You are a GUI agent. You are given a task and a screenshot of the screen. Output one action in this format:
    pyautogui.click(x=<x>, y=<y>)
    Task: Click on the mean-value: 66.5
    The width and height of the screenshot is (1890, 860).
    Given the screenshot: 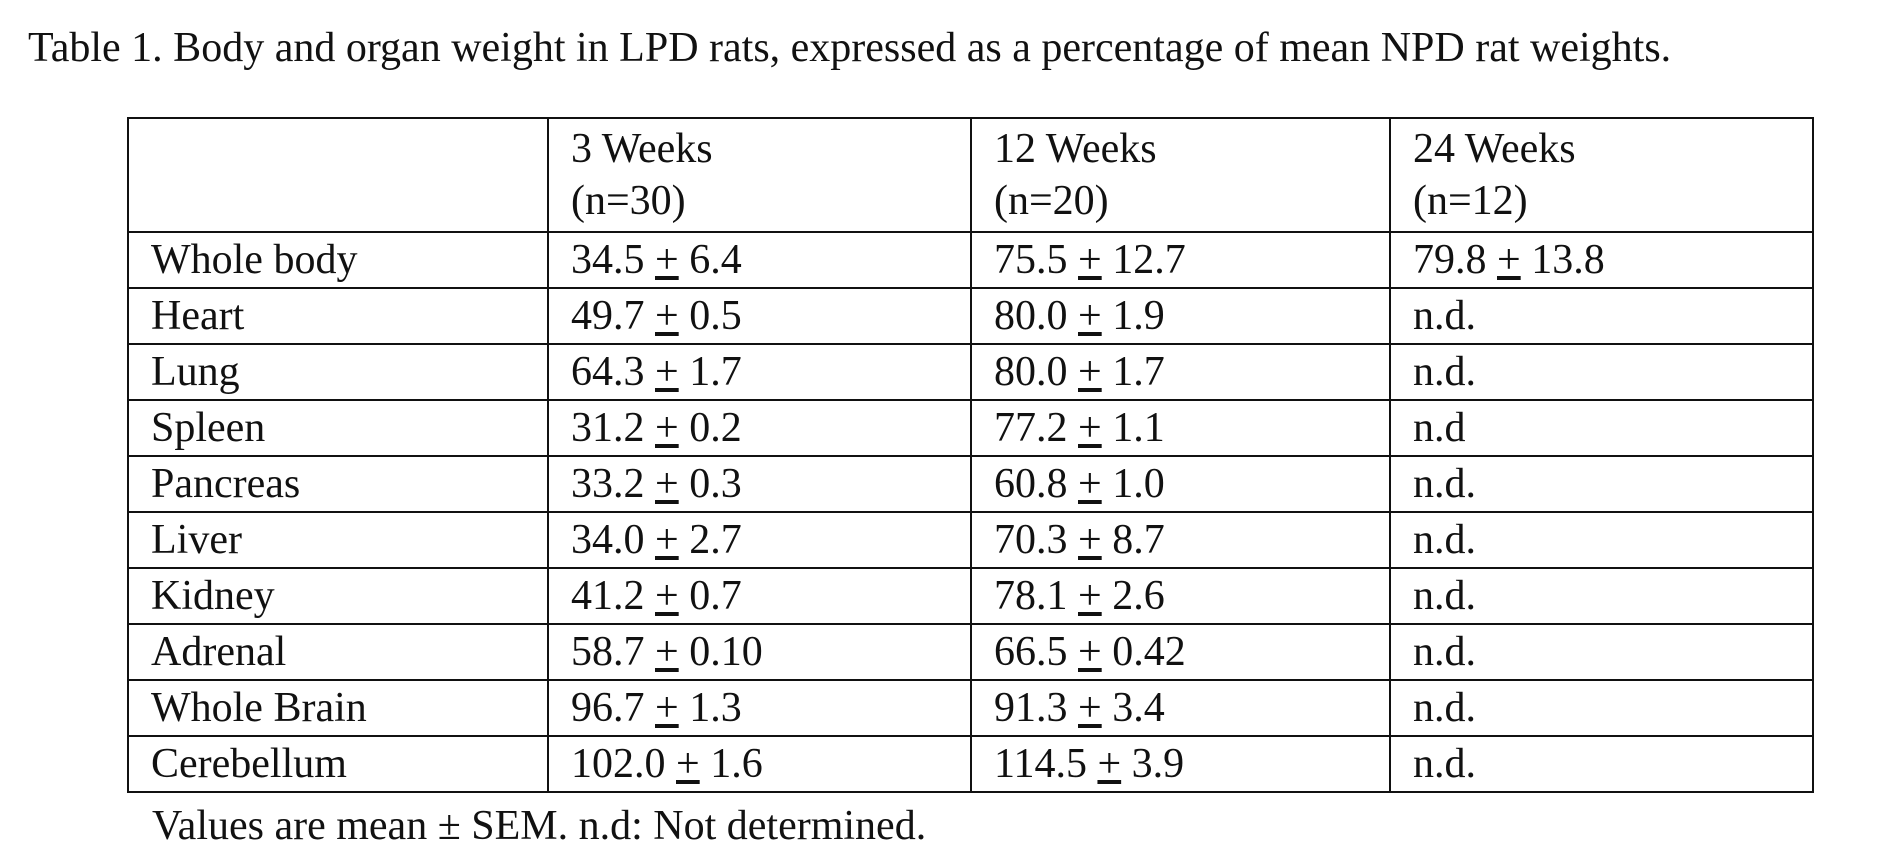 What is the action you would take?
    pyautogui.click(x=1031, y=652)
    